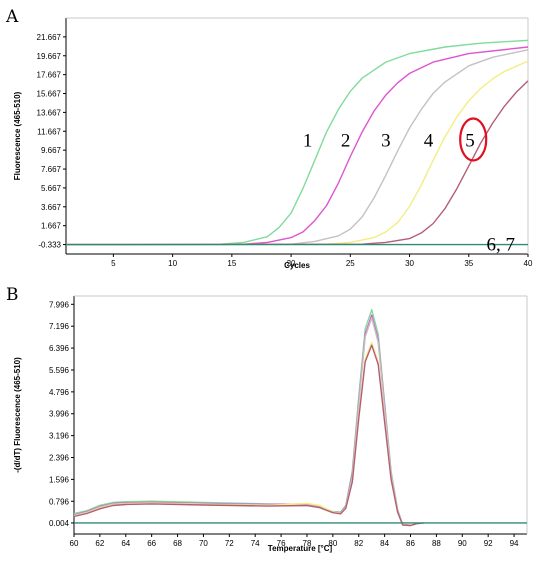 The width and height of the screenshot is (550, 561). What do you see at coordinates (49, 131) in the screenshot?
I see `y-tick-label: 11.667` at bounding box center [49, 131].